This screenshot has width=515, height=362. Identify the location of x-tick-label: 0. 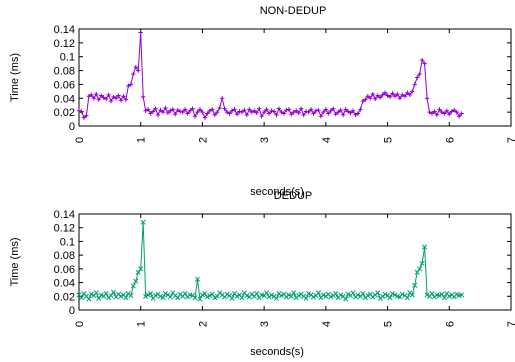
(80, 324).